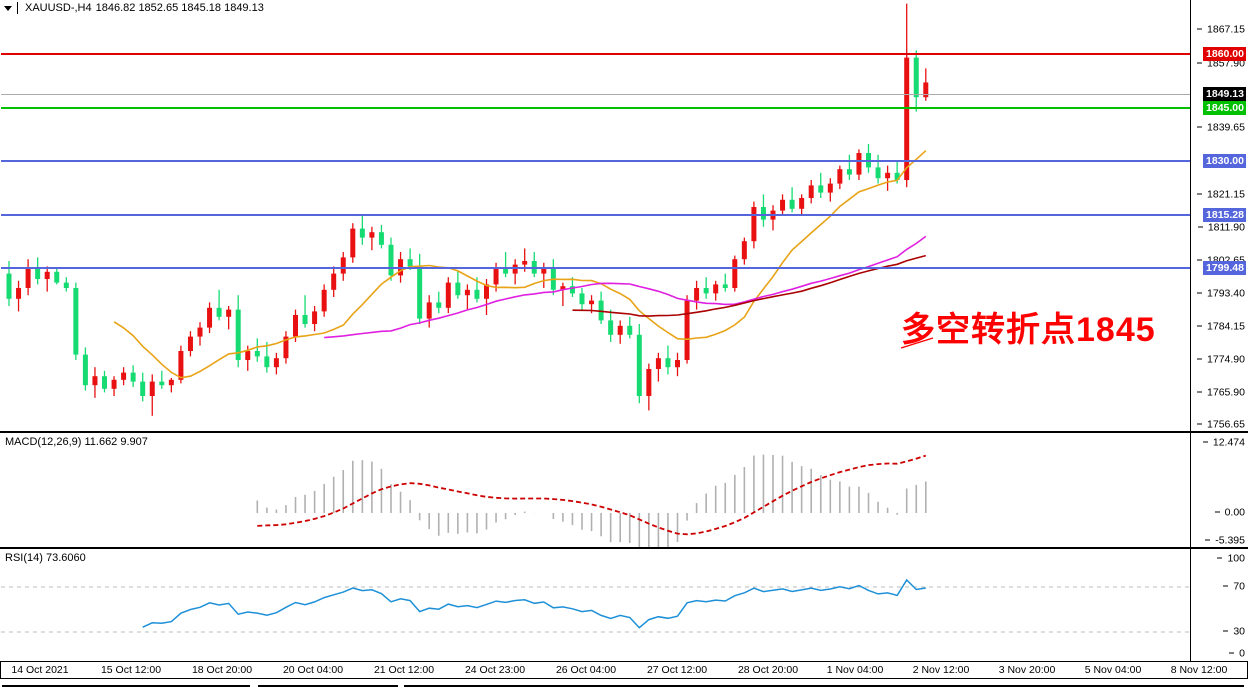 Image resolution: width=1248 pixels, height=687 pixels. Describe the element at coordinates (8, 8) in the screenshot. I see `chevron-down-icon` at that location.